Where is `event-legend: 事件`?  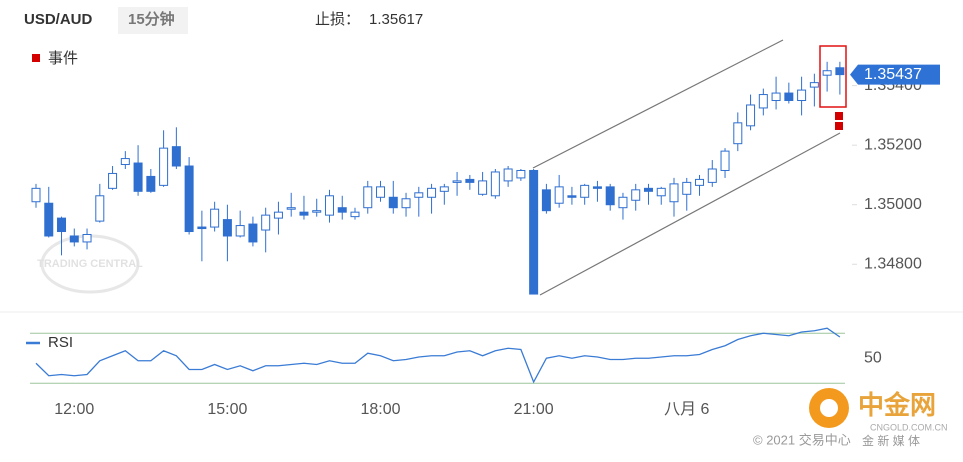 event-legend: 事件 is located at coordinates (63, 58).